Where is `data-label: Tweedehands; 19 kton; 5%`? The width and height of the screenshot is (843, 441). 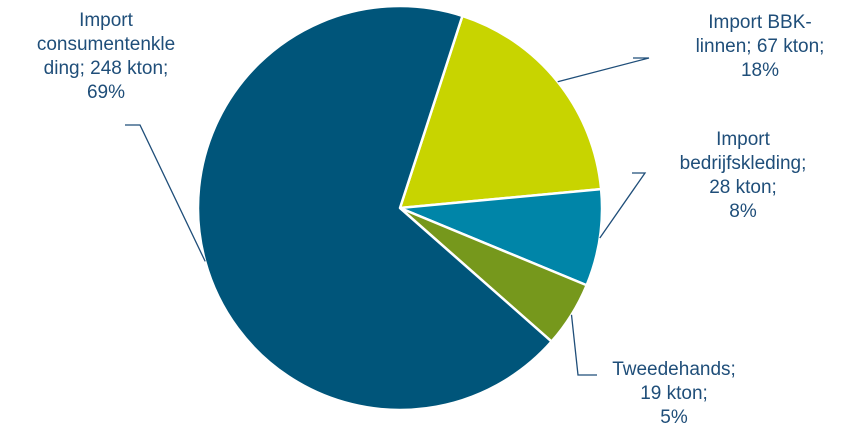
data-label: Tweedehands; 19 kton; 5% is located at coordinates (674, 393).